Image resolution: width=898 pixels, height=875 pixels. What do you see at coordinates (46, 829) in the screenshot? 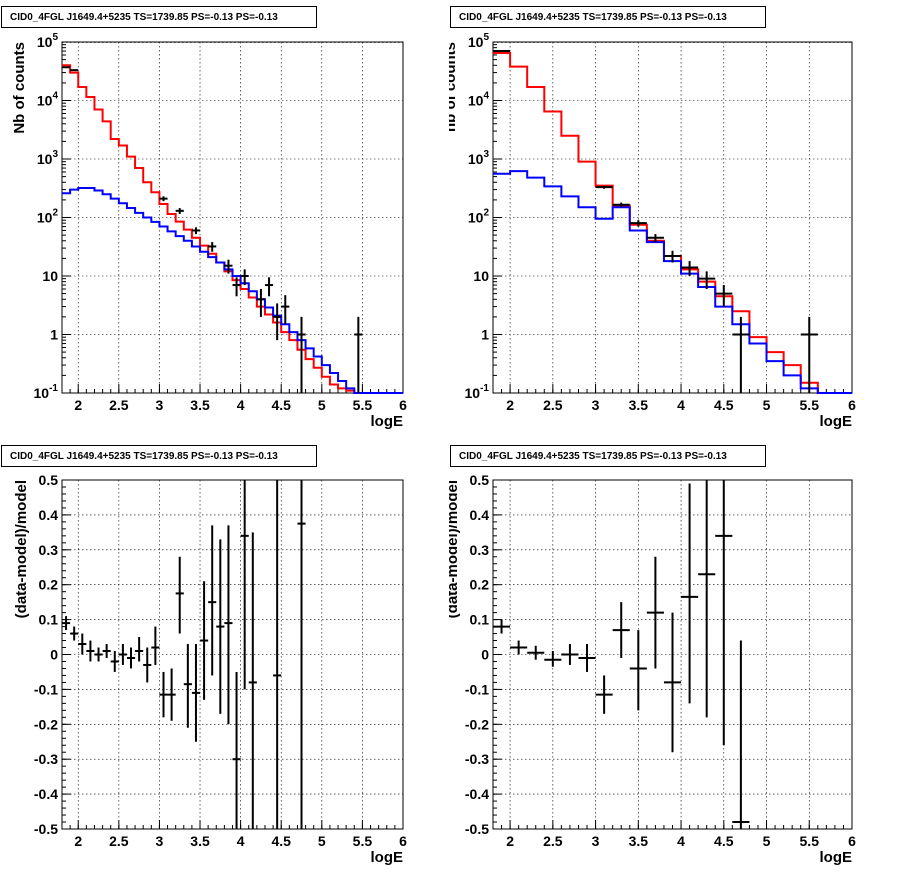
I see `y-tick-label: -0.5` at bounding box center [46, 829].